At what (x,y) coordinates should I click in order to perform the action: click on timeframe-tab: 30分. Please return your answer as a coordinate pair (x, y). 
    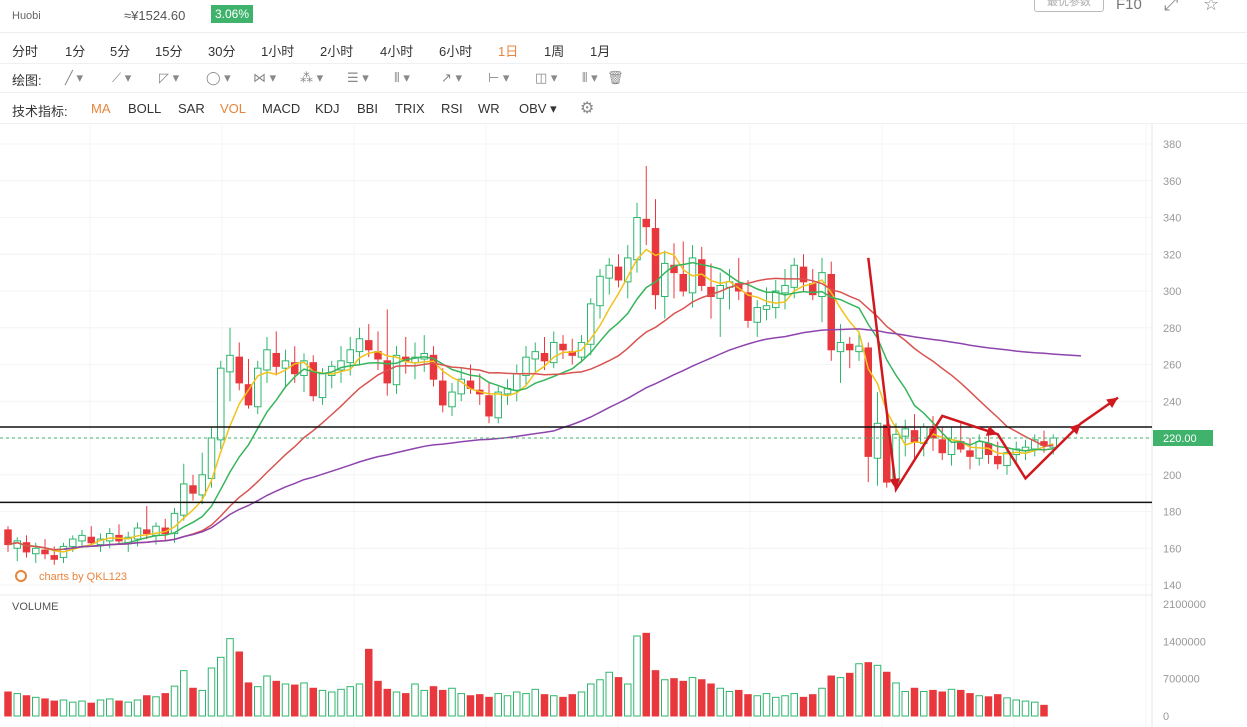
    Looking at the image, I should click on (222, 51).